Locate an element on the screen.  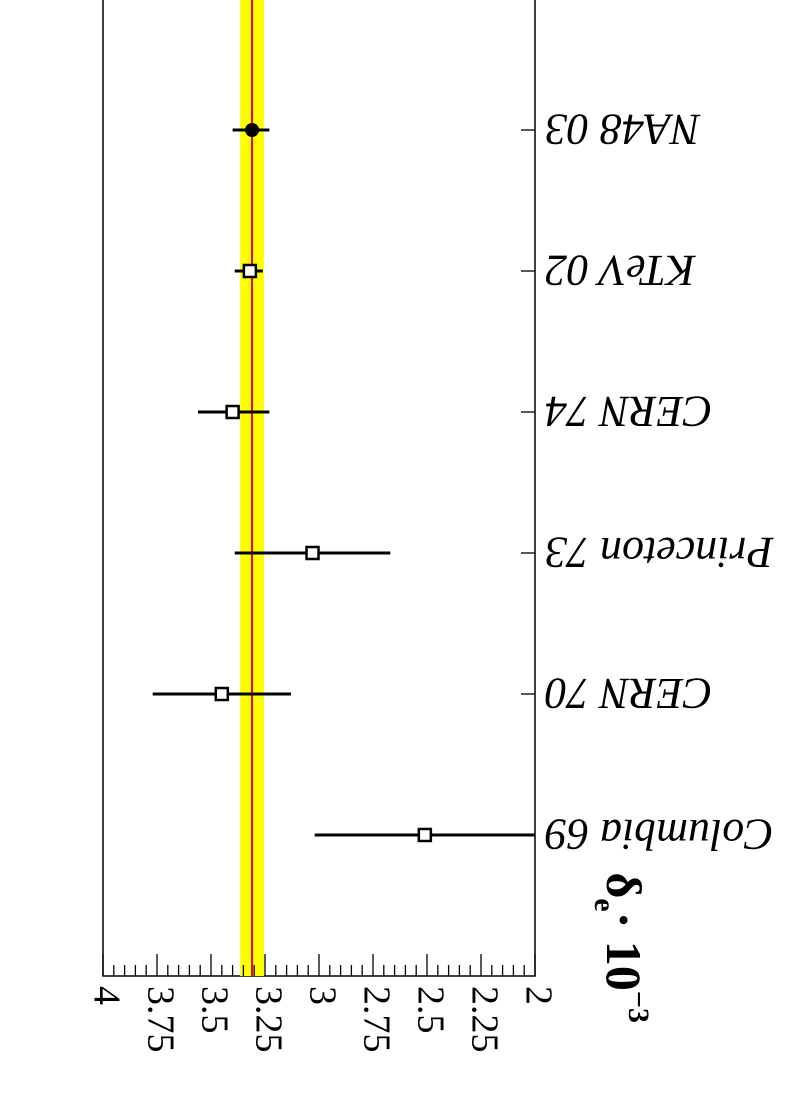
x-tick-label: 3 is located at coordinates (322, 995).